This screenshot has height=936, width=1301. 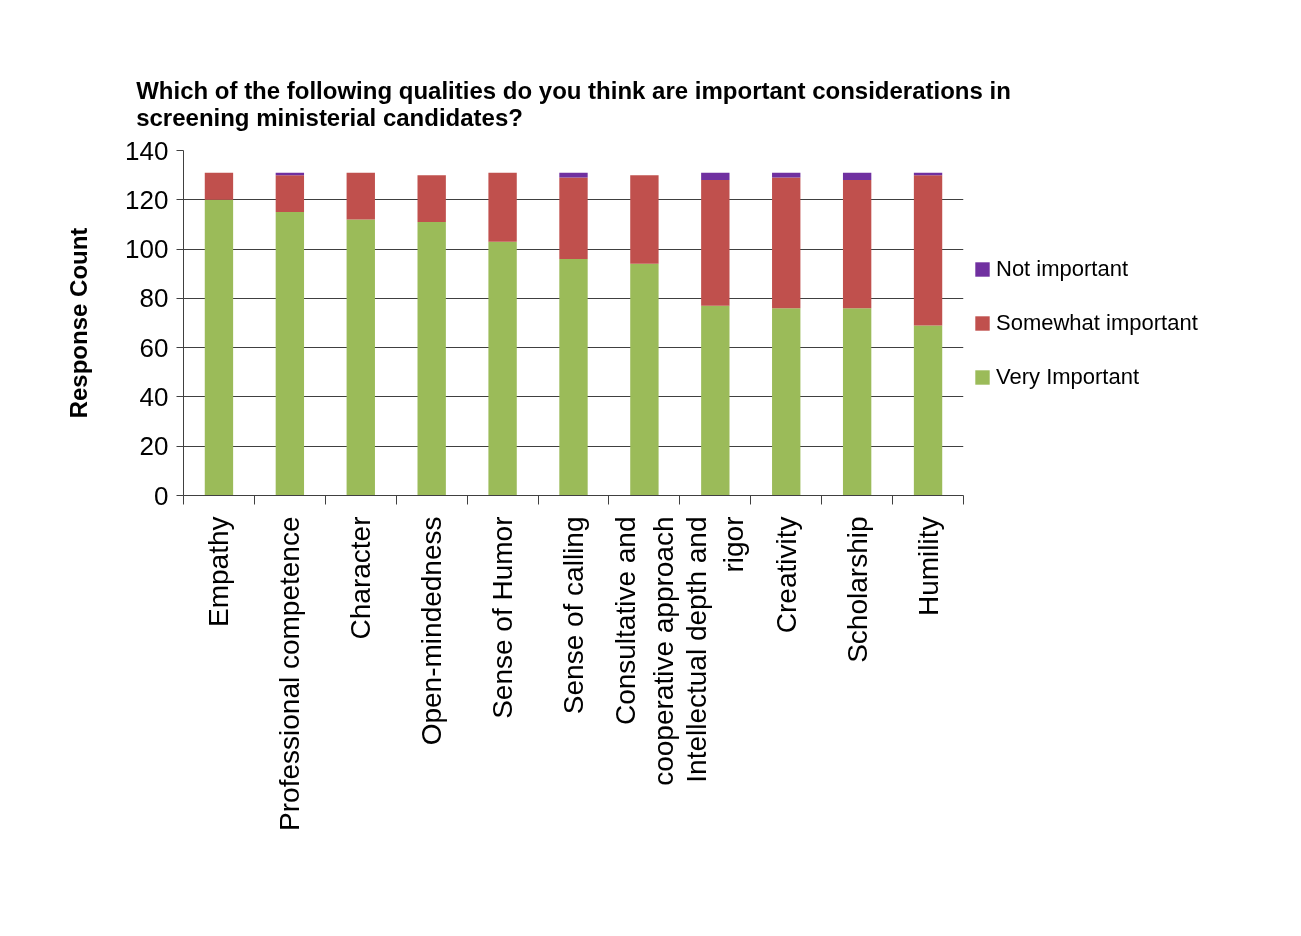 I want to click on y-tick-label: 60, so click(x=154, y=347).